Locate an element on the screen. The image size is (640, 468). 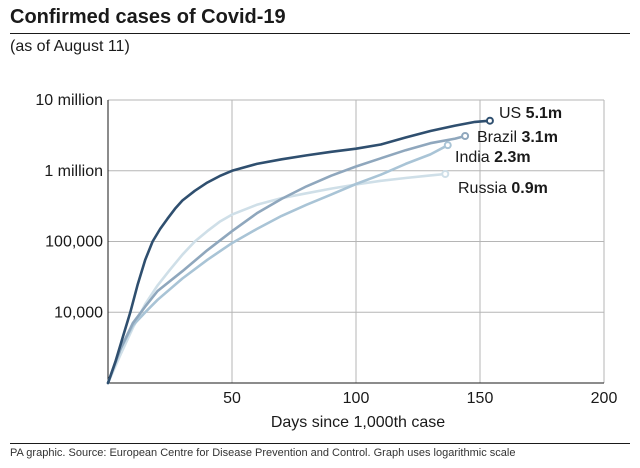
series-endpoint-brazil is located at coordinates (465, 135).